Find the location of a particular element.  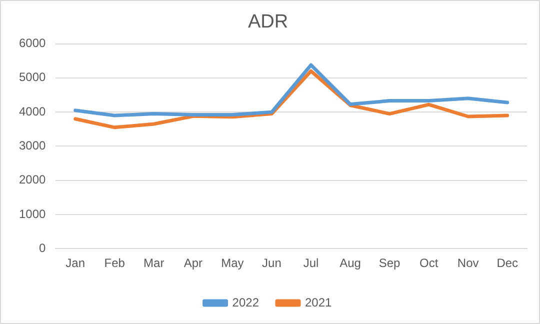

y-tick-label: 0 is located at coordinates (42, 247).